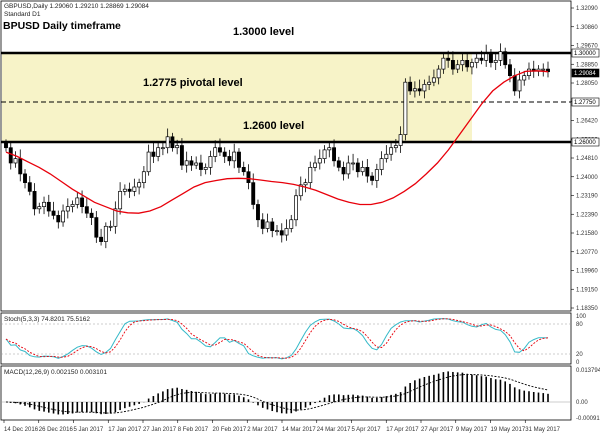  I want to click on macd-tick-label: 0.013794, so click(588, 371).